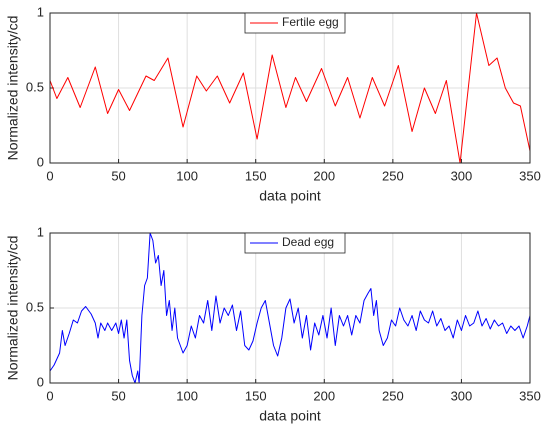  What do you see at coordinates (308, 242) in the screenshot?
I see `legend-label: Dead egg` at bounding box center [308, 242].